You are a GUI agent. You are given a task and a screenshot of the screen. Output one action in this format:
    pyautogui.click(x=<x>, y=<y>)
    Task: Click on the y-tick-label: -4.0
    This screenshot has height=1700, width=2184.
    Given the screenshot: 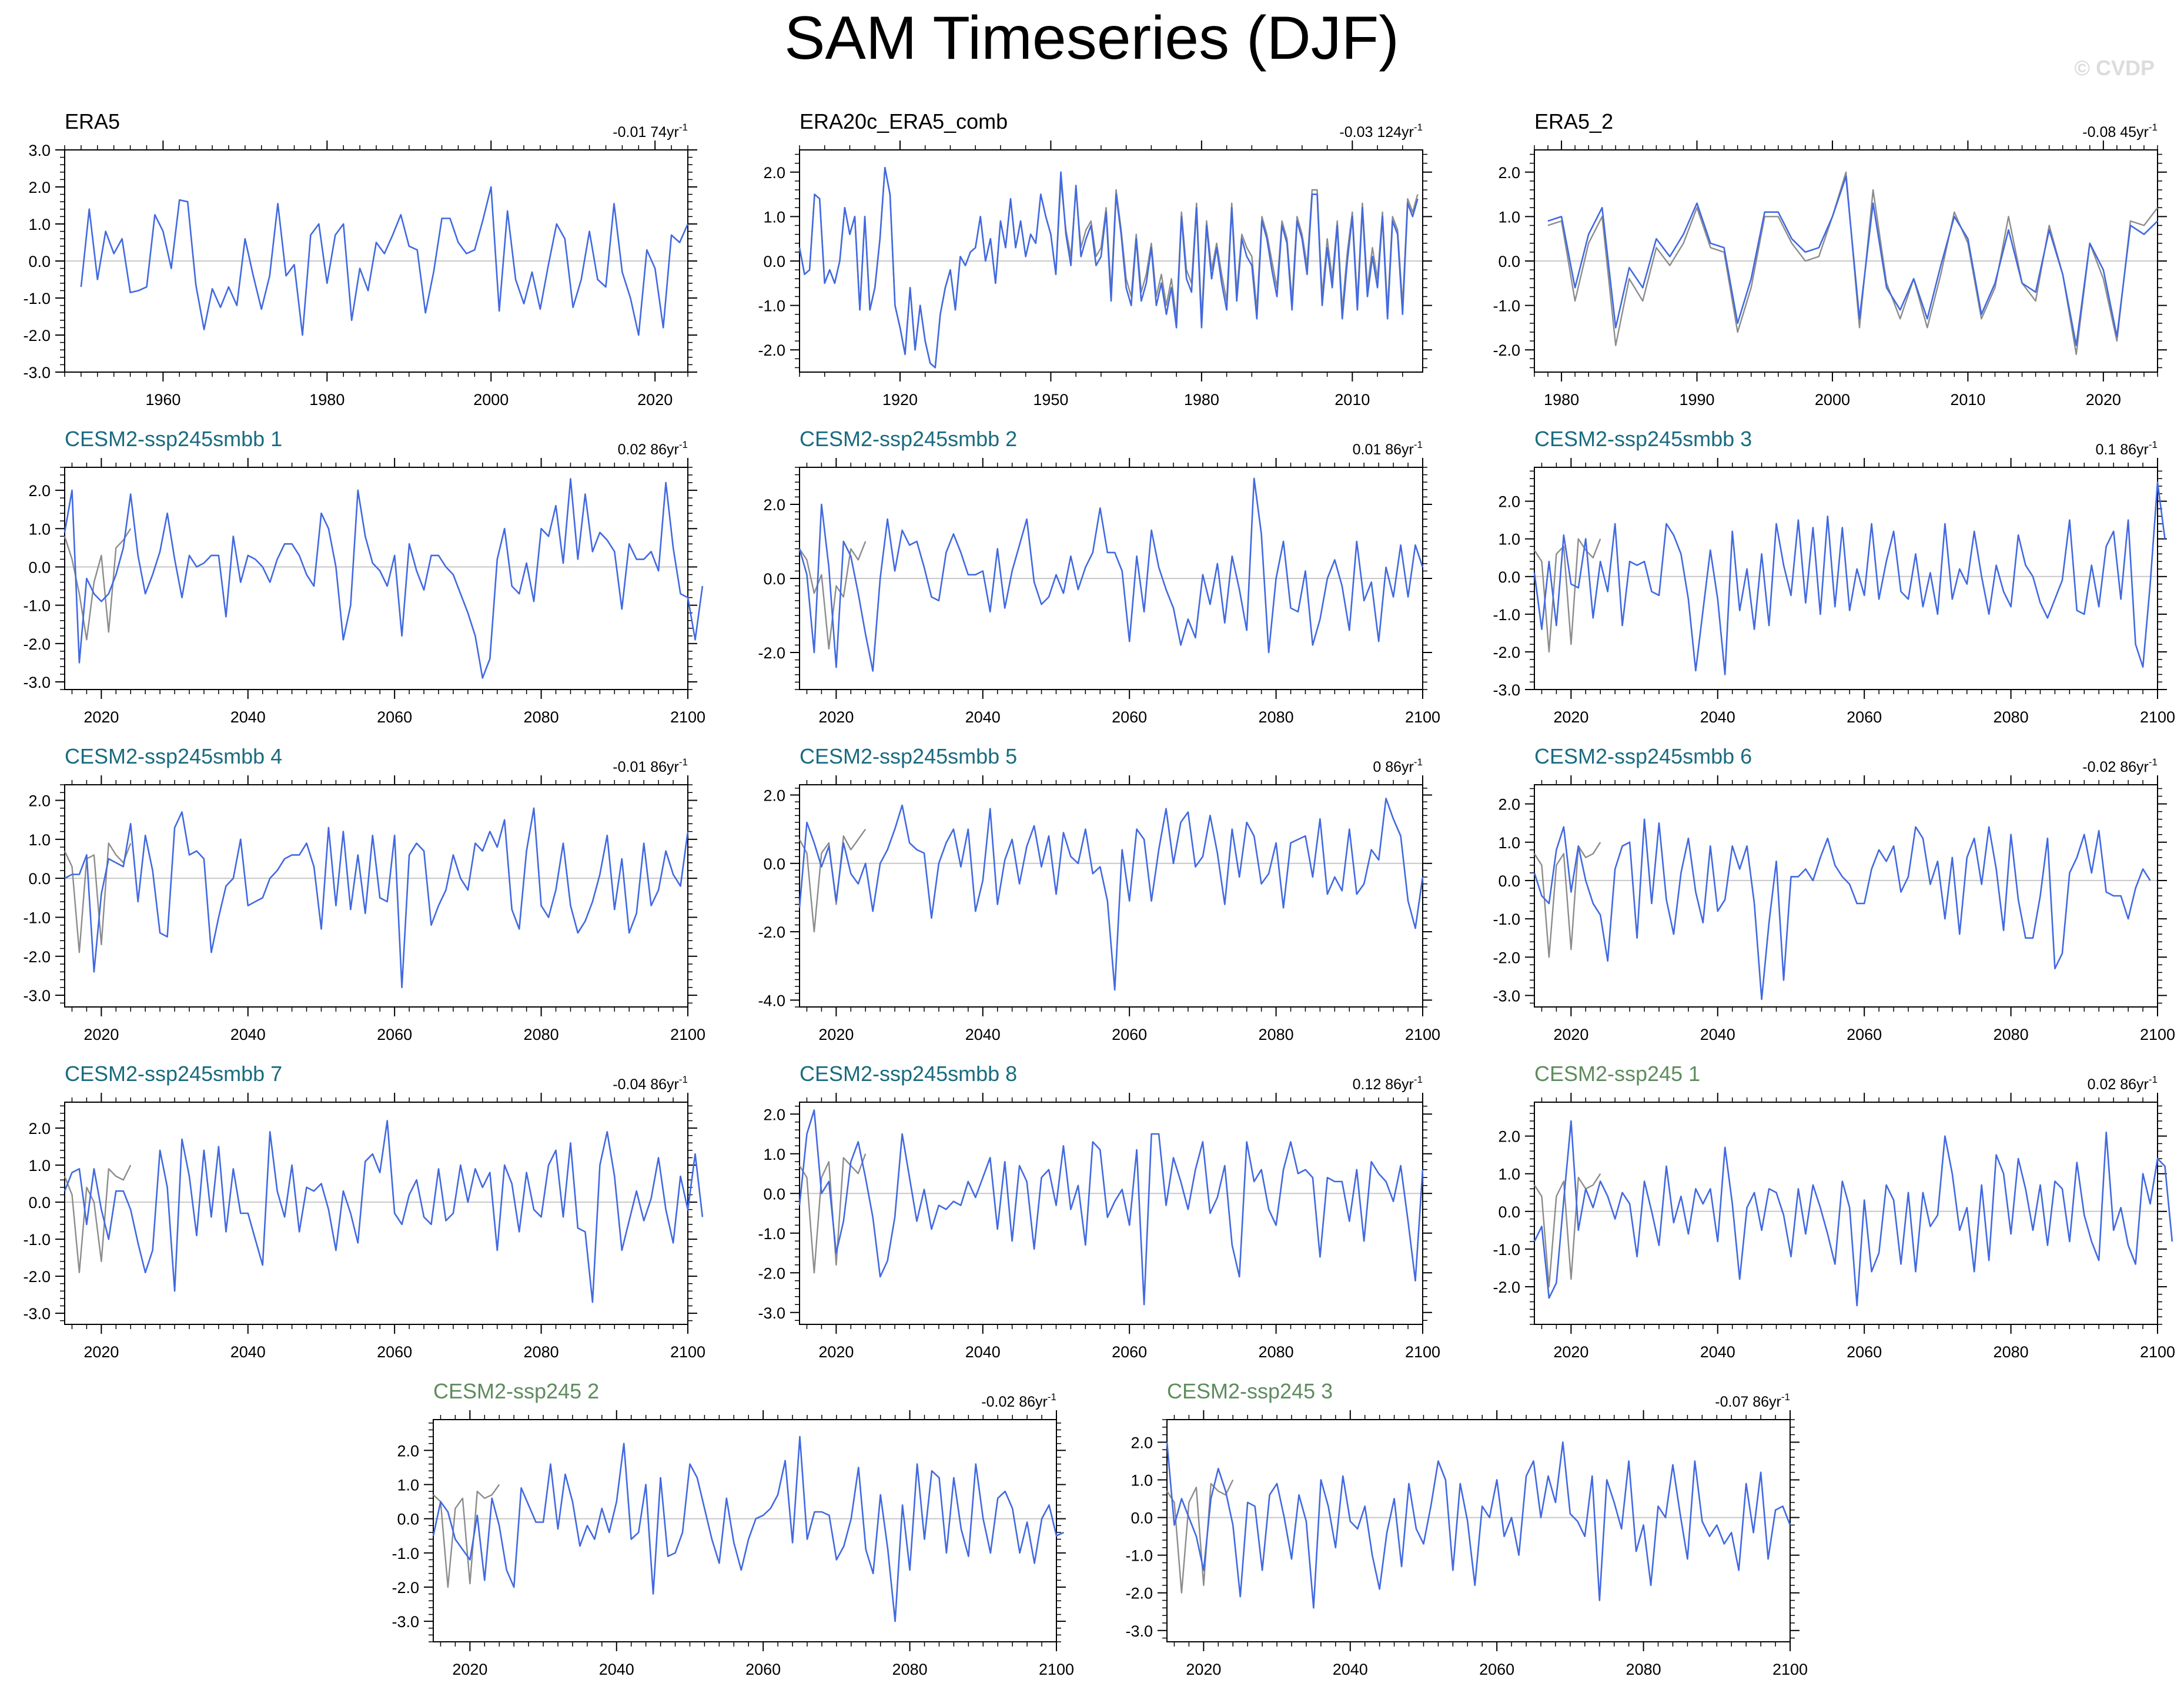 What is the action you would take?
    pyautogui.click(x=771, y=1000)
    